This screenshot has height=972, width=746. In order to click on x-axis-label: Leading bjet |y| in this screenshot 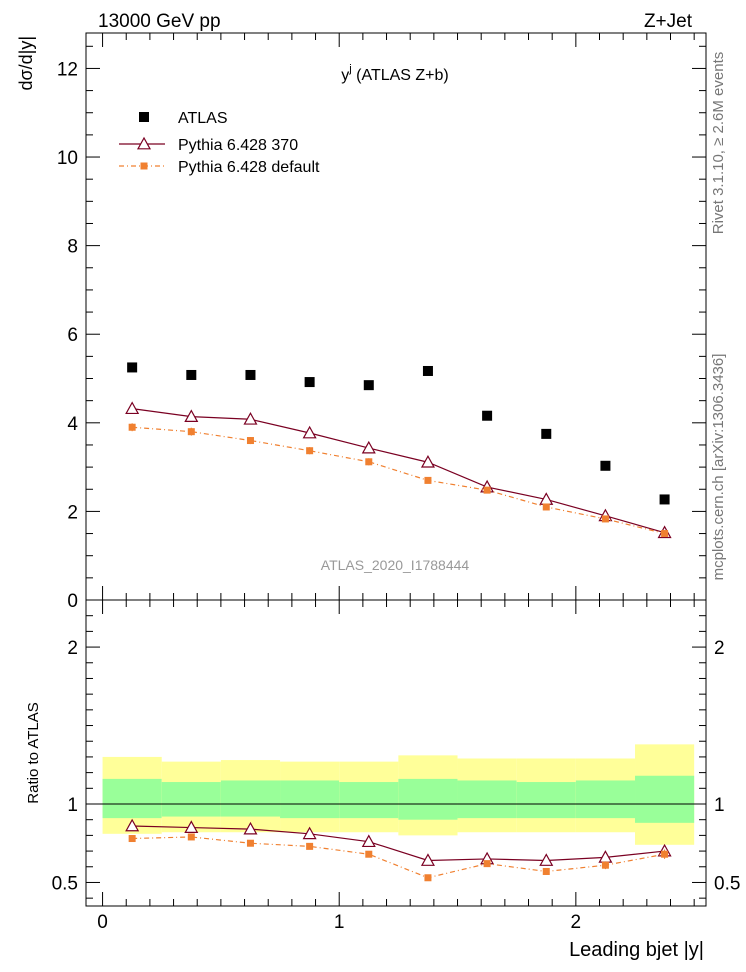, I will do `click(636, 950)`.